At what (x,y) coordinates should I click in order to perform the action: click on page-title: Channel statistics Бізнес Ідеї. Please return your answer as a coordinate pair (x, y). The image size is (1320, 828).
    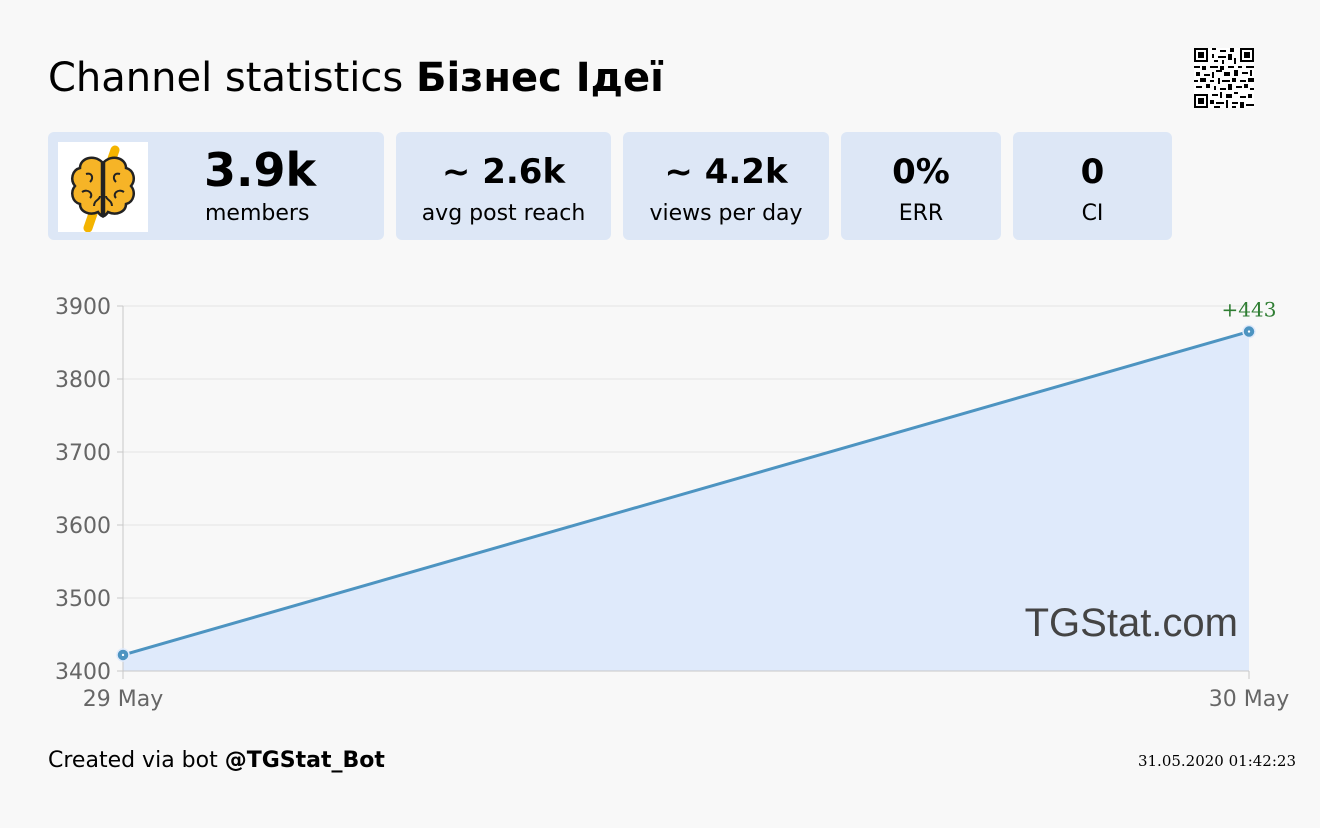
    Looking at the image, I should click on (356, 78).